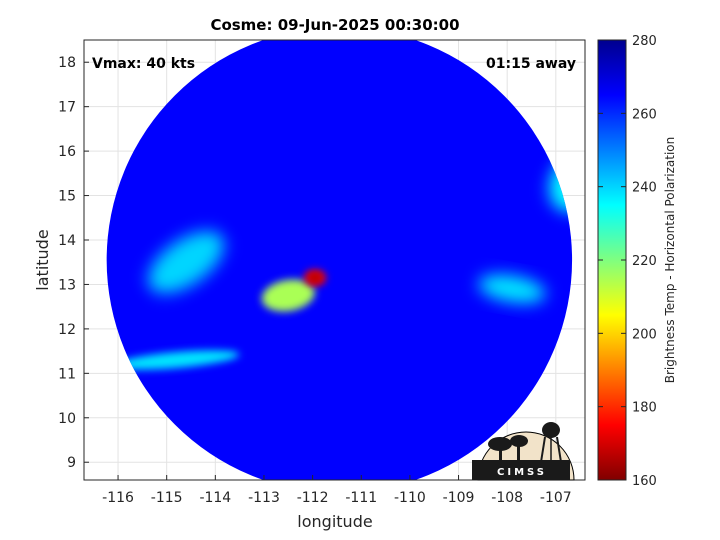  What do you see at coordinates (264, 498) in the screenshot?
I see `x-tick-label: -113` at bounding box center [264, 498].